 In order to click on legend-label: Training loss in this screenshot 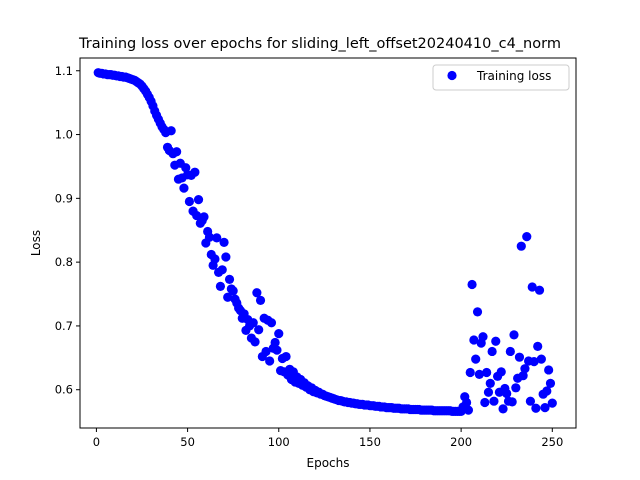, I will do `click(513, 76)`.